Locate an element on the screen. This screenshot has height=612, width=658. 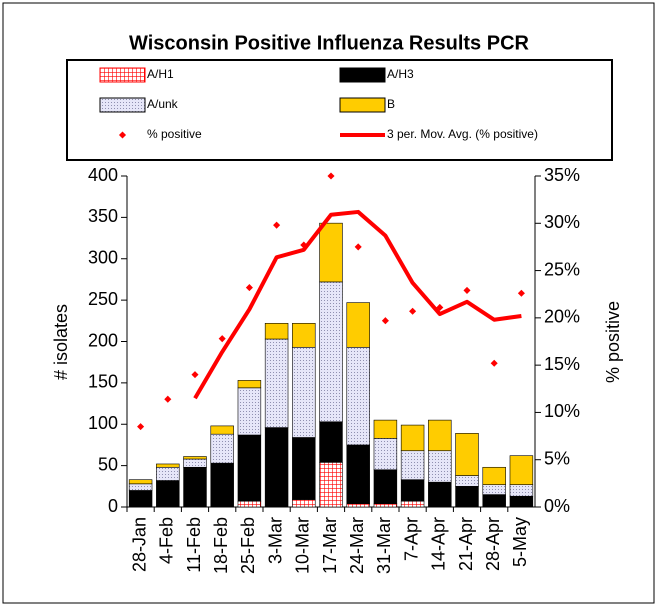
y-tick-label: 50 is located at coordinates (108, 464).